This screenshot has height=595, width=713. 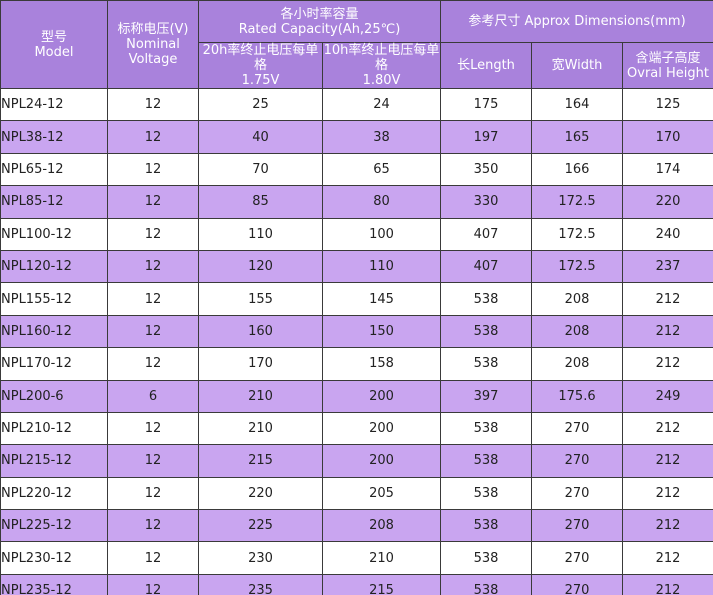 What do you see at coordinates (486, 202) in the screenshot?
I see `value-cell: 330` at bounding box center [486, 202].